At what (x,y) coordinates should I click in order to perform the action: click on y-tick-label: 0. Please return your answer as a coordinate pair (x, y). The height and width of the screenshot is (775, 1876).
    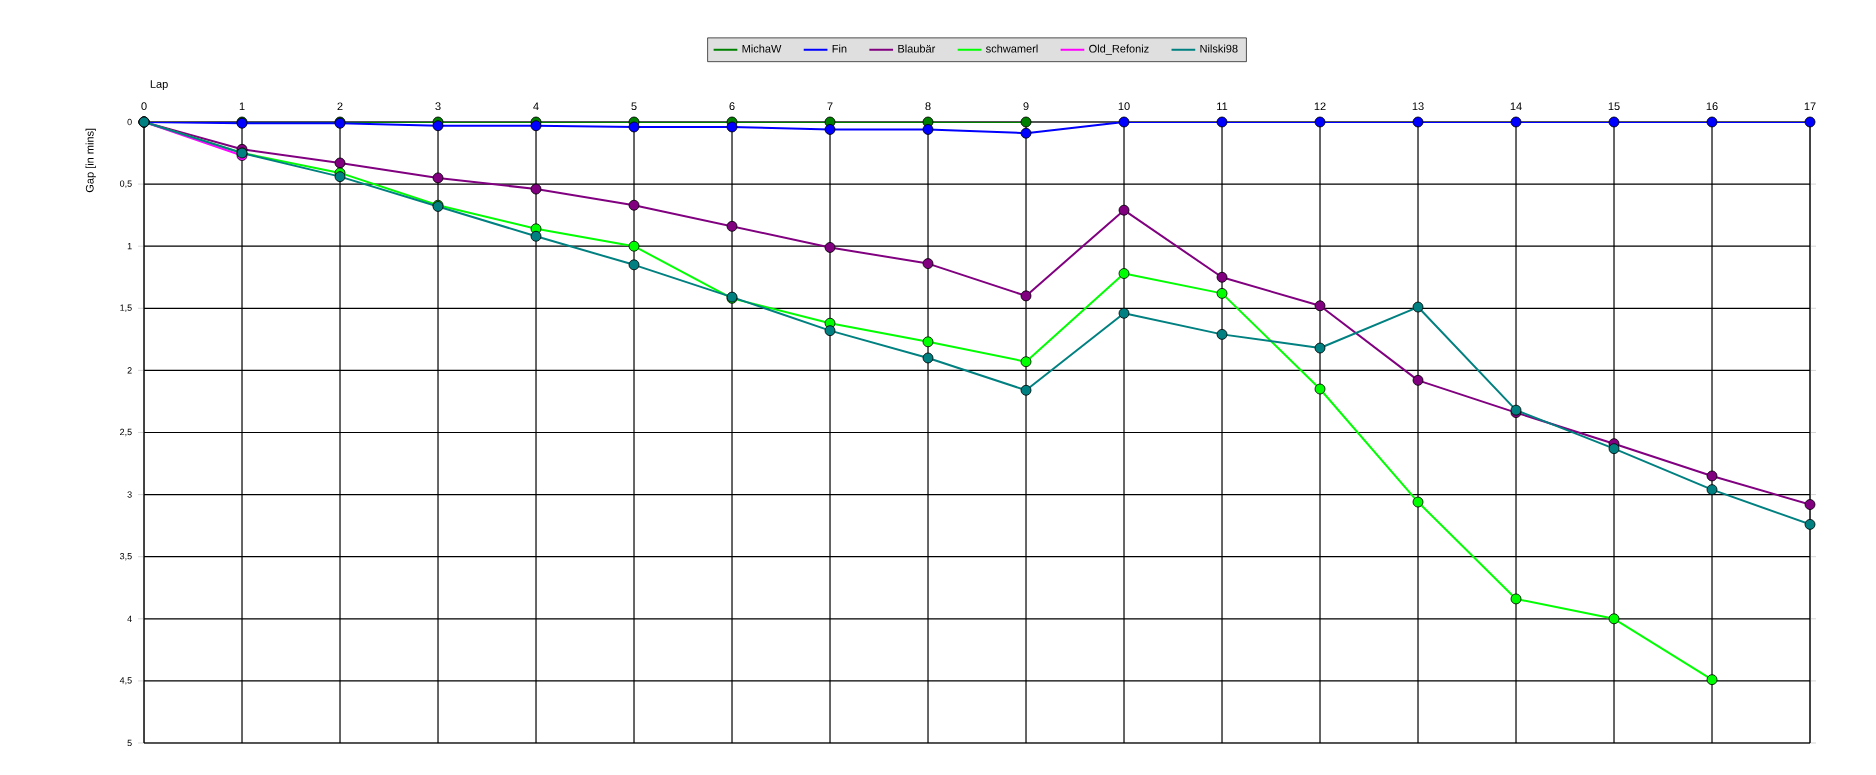
    Looking at the image, I should click on (129, 122).